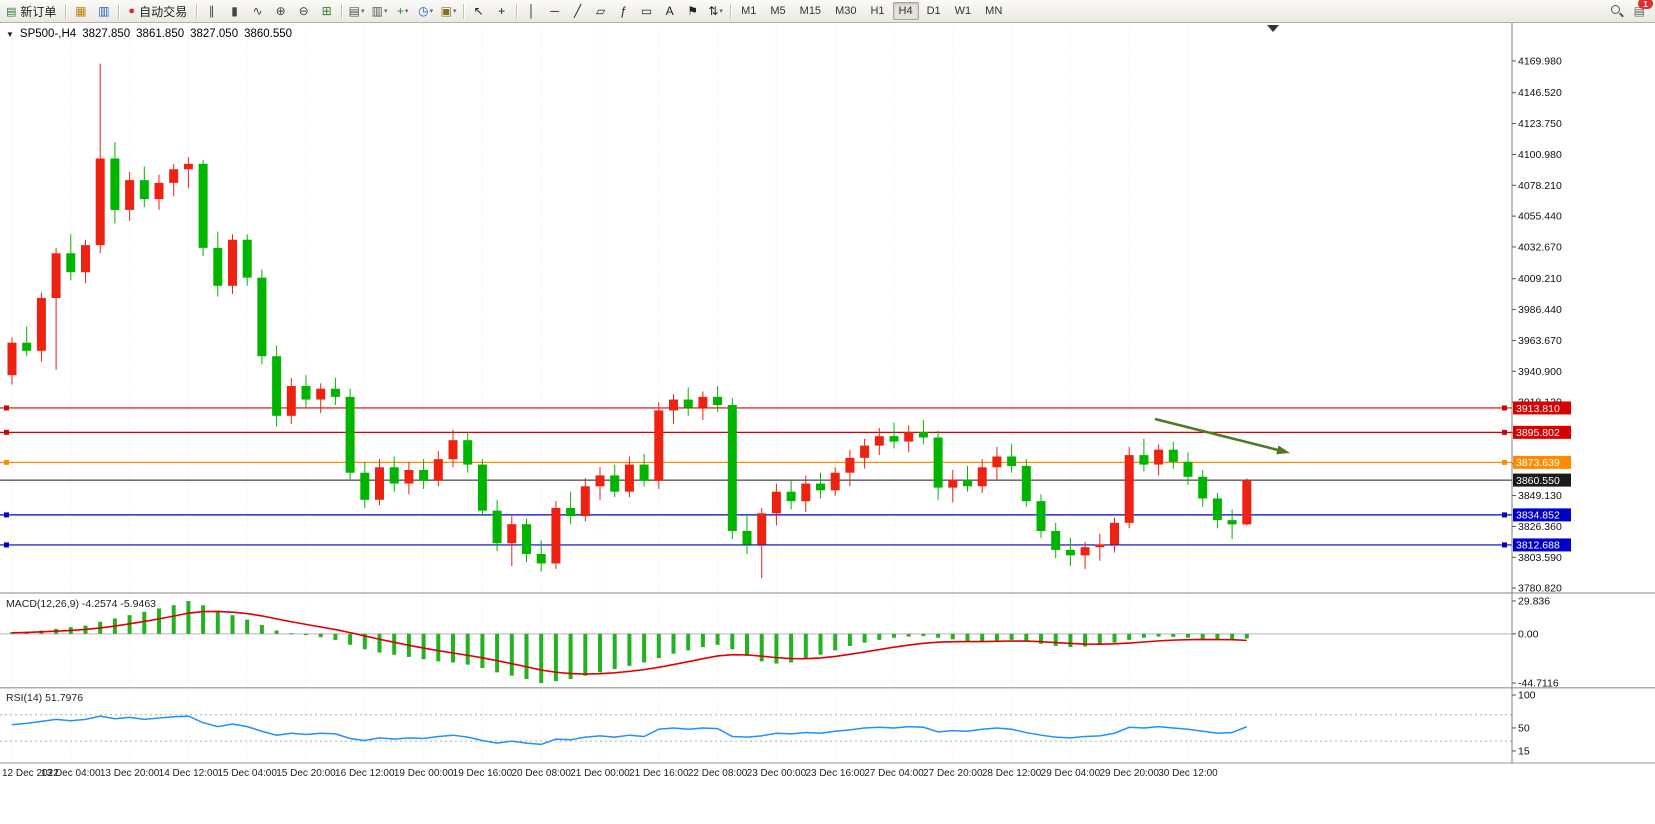  Describe the element at coordinates (1540, 217) in the screenshot. I see `svg-text: 4055.440` at that location.